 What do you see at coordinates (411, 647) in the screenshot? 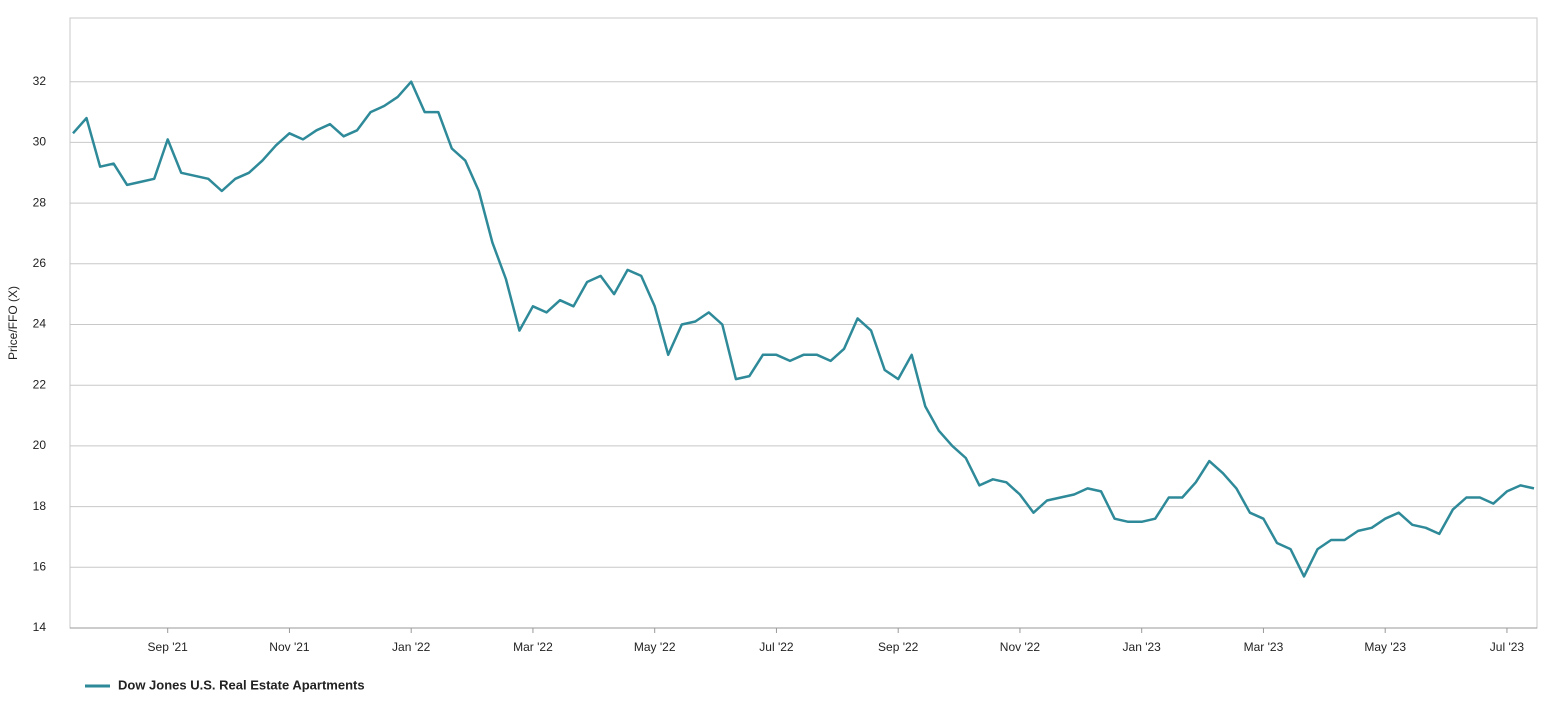
I see `x-tick-label: Jan '22` at bounding box center [411, 647].